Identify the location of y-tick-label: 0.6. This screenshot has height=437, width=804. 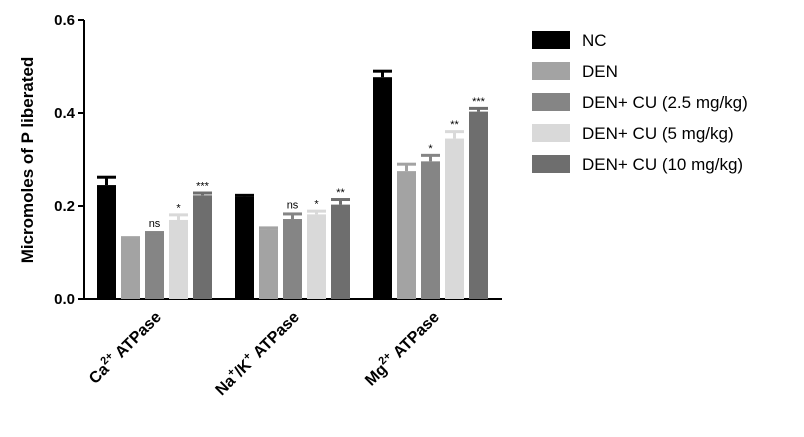
(64, 20).